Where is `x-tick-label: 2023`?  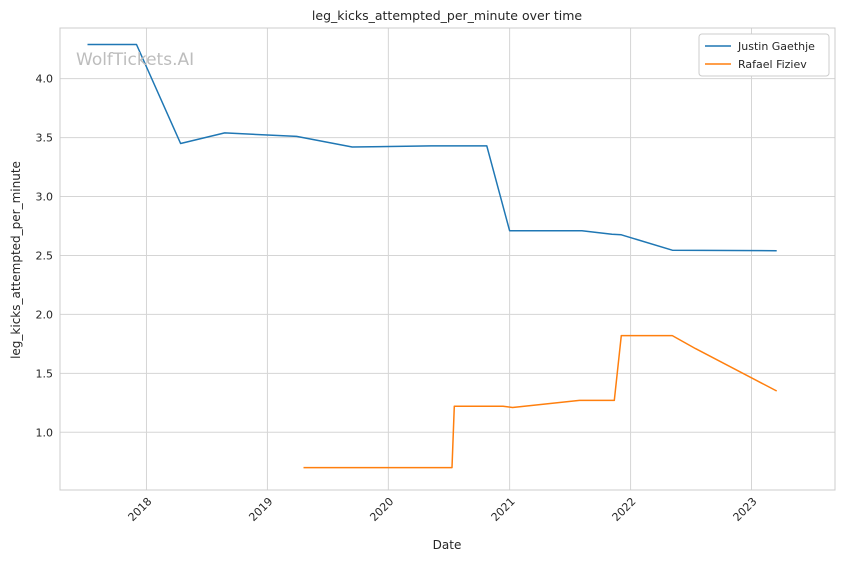 x-tick-label: 2023 is located at coordinates (745, 509).